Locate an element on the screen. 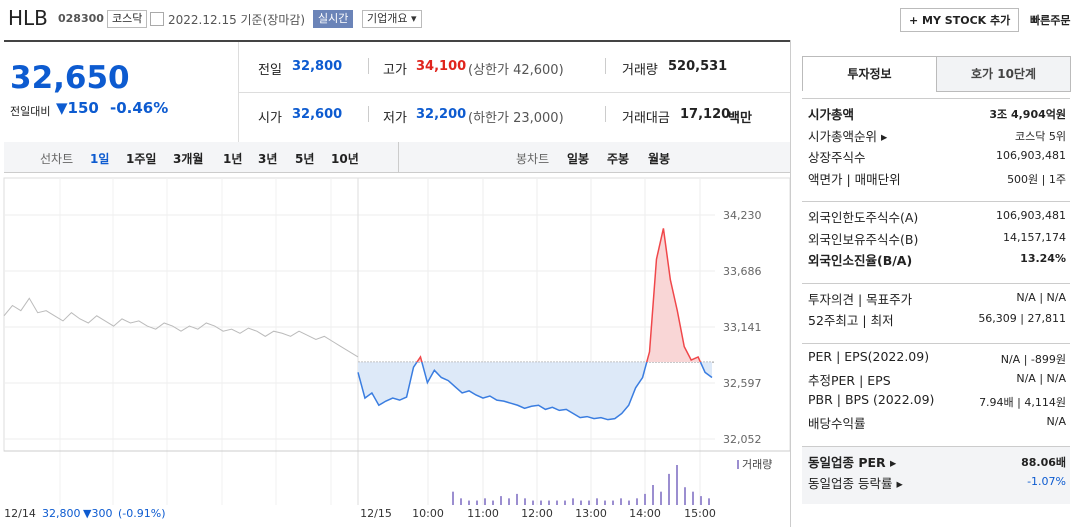 The image size is (1076, 527). panel-label: 액면가 | 매매단위 is located at coordinates (854, 179).